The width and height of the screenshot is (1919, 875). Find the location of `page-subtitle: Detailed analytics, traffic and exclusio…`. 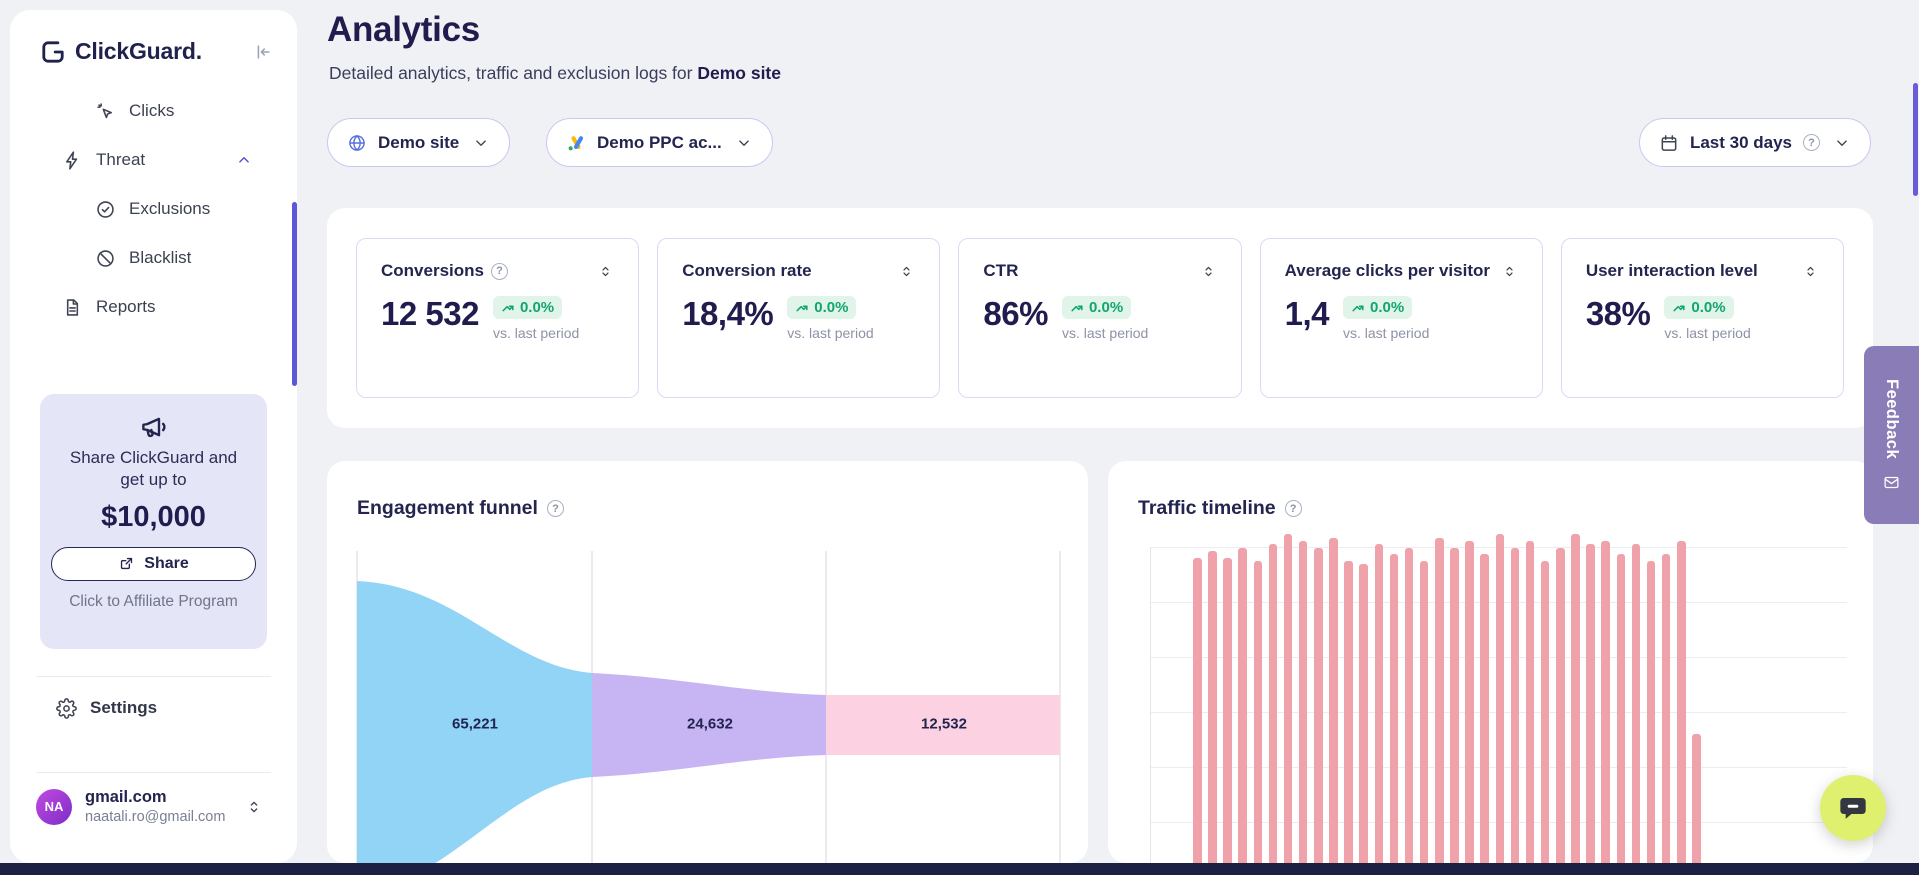

page-subtitle: Detailed analytics, traffic and exclusio… is located at coordinates (555, 73).